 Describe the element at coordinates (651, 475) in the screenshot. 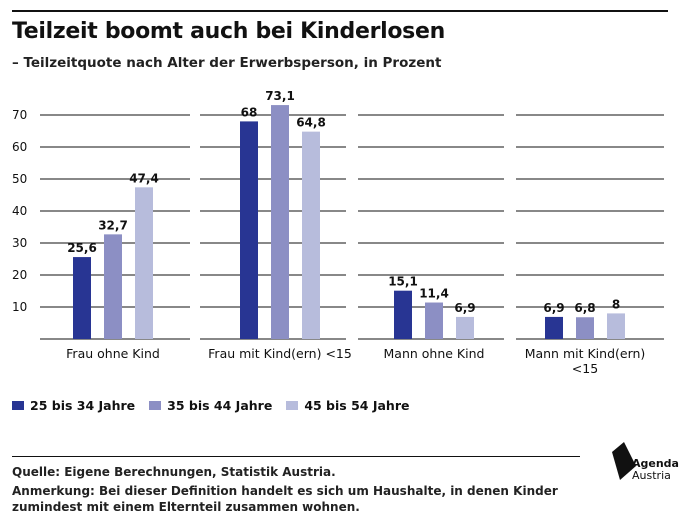

I see `logo-line2: Austria` at that location.